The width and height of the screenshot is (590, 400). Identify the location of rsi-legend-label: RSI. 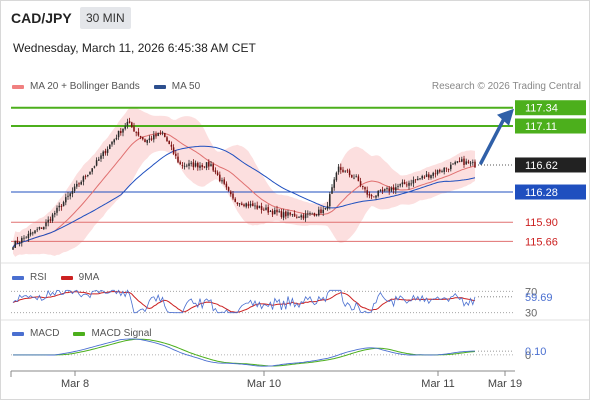
(38, 277).